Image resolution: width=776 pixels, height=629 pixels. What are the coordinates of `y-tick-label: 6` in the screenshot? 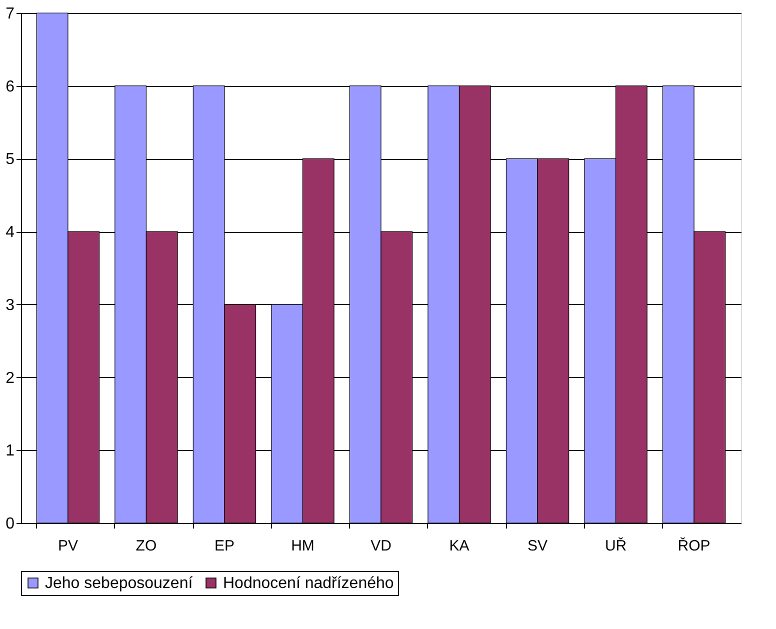 It's located at (10, 87).